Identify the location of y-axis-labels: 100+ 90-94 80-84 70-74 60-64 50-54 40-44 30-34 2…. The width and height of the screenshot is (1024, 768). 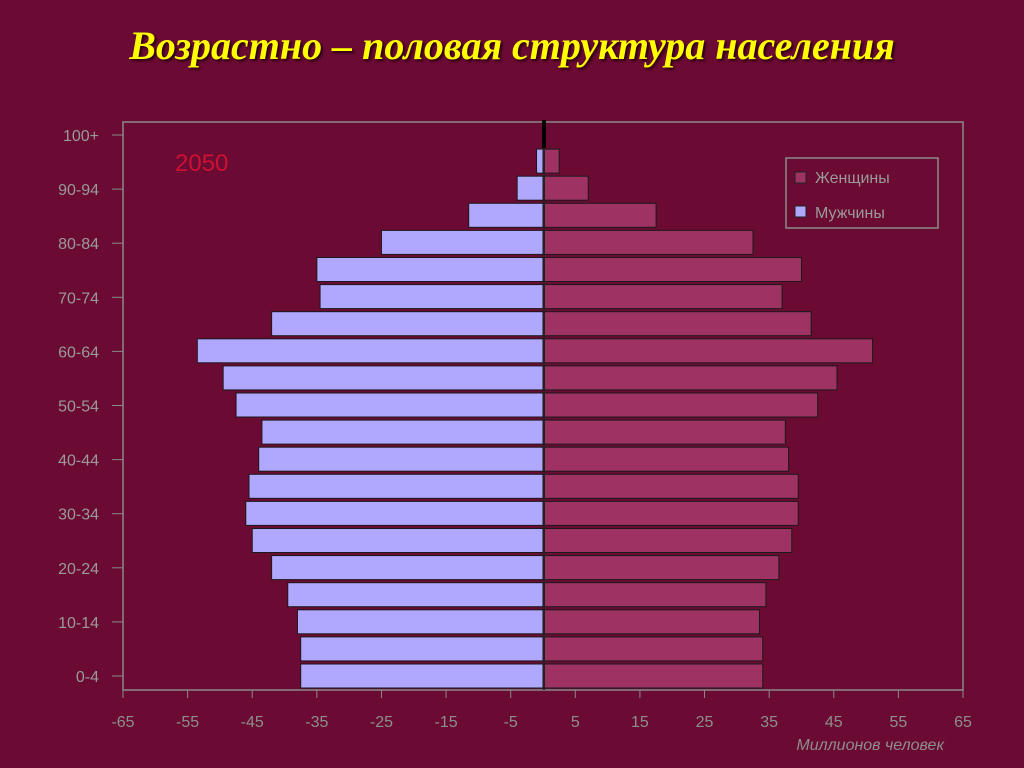
(90, 407).